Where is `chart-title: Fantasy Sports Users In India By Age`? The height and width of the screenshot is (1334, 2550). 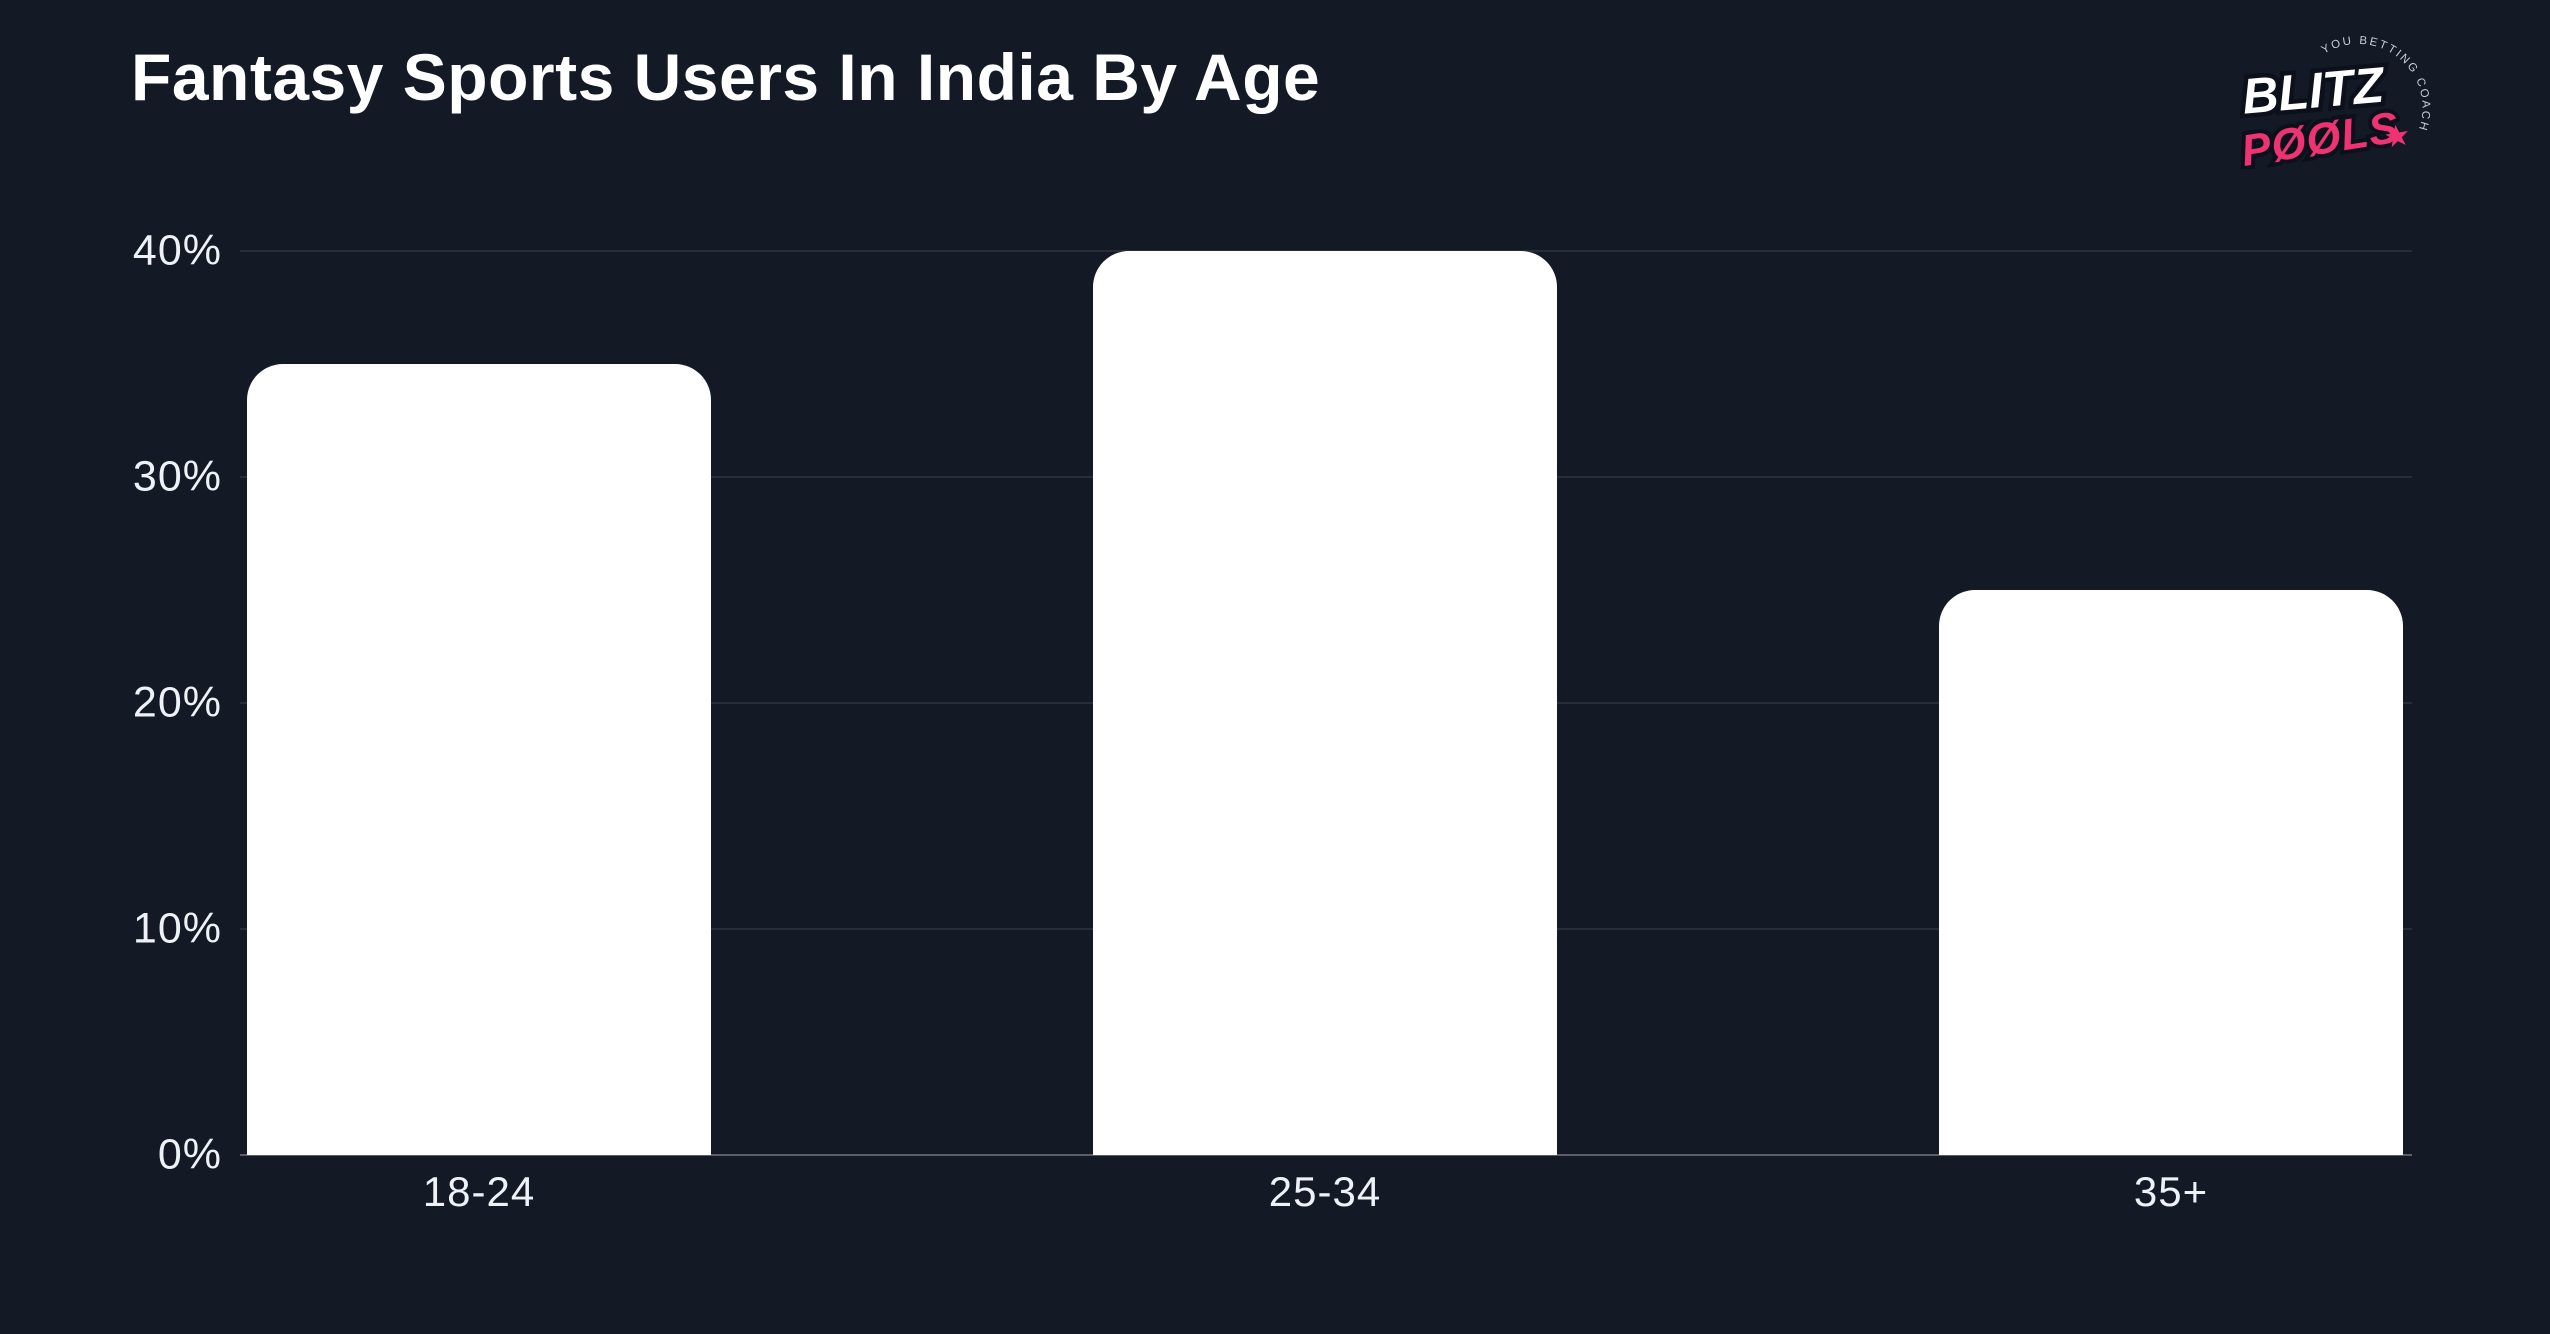 chart-title: Fantasy Sports Users In India By Age is located at coordinates (726, 77).